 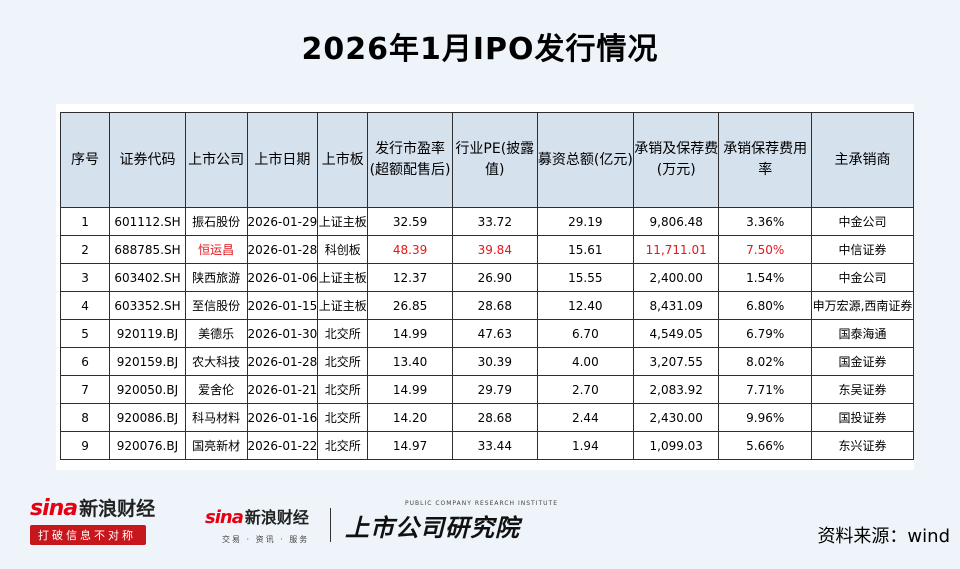 What do you see at coordinates (765, 305) in the screenshot?
I see `cell-rate: 6.80%` at bounding box center [765, 305].